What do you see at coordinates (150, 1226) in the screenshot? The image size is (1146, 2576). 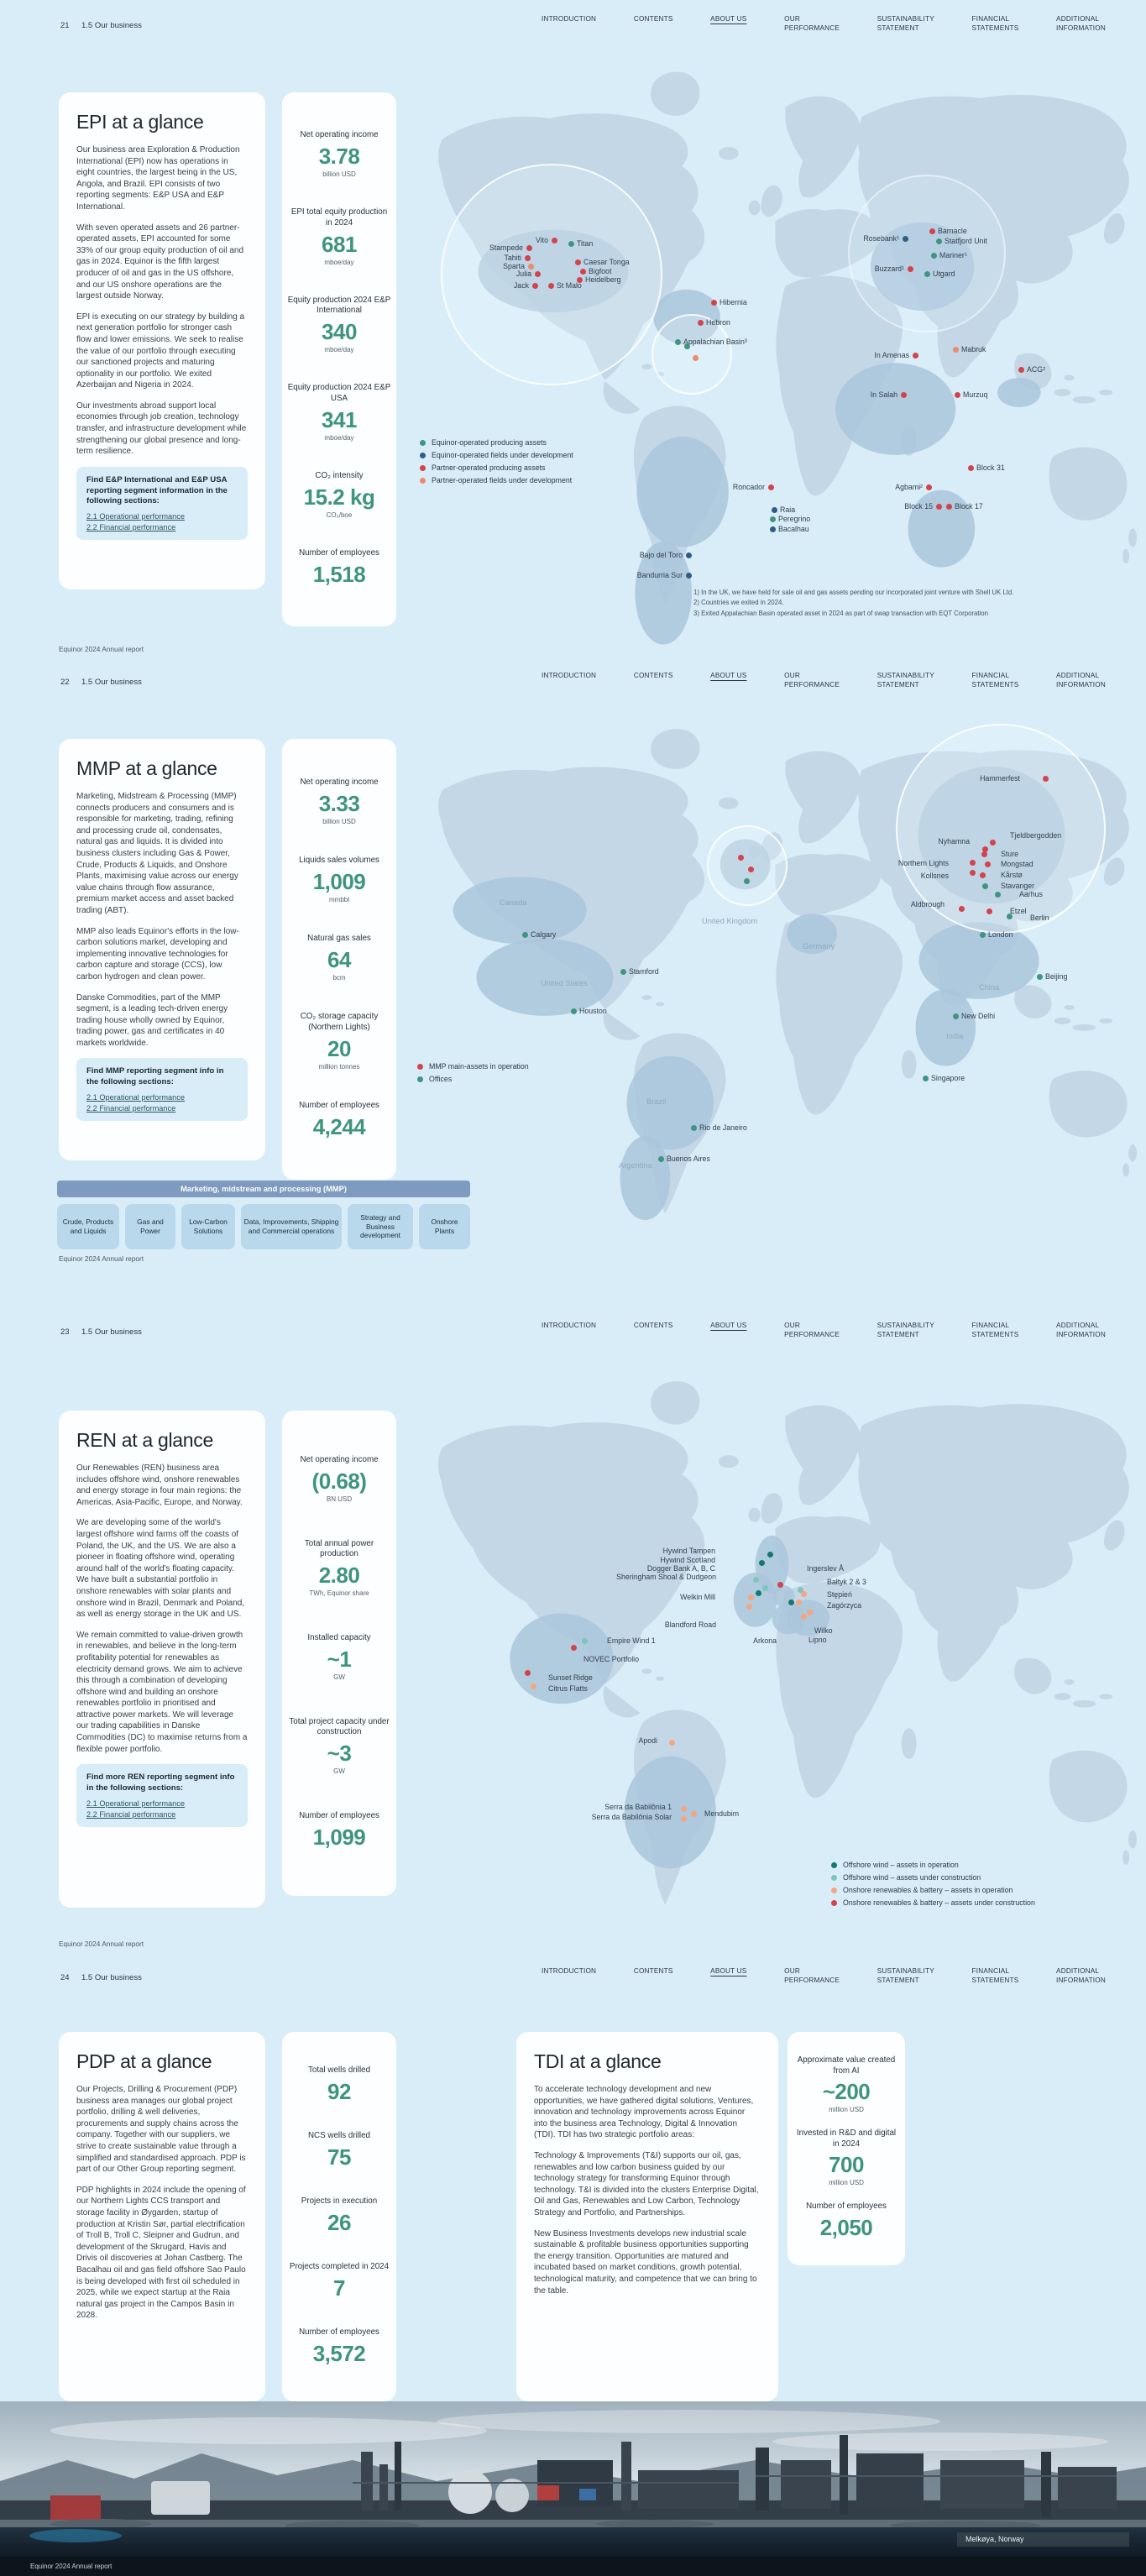 I see `mmp-segment-box: Gas and Power` at bounding box center [150, 1226].